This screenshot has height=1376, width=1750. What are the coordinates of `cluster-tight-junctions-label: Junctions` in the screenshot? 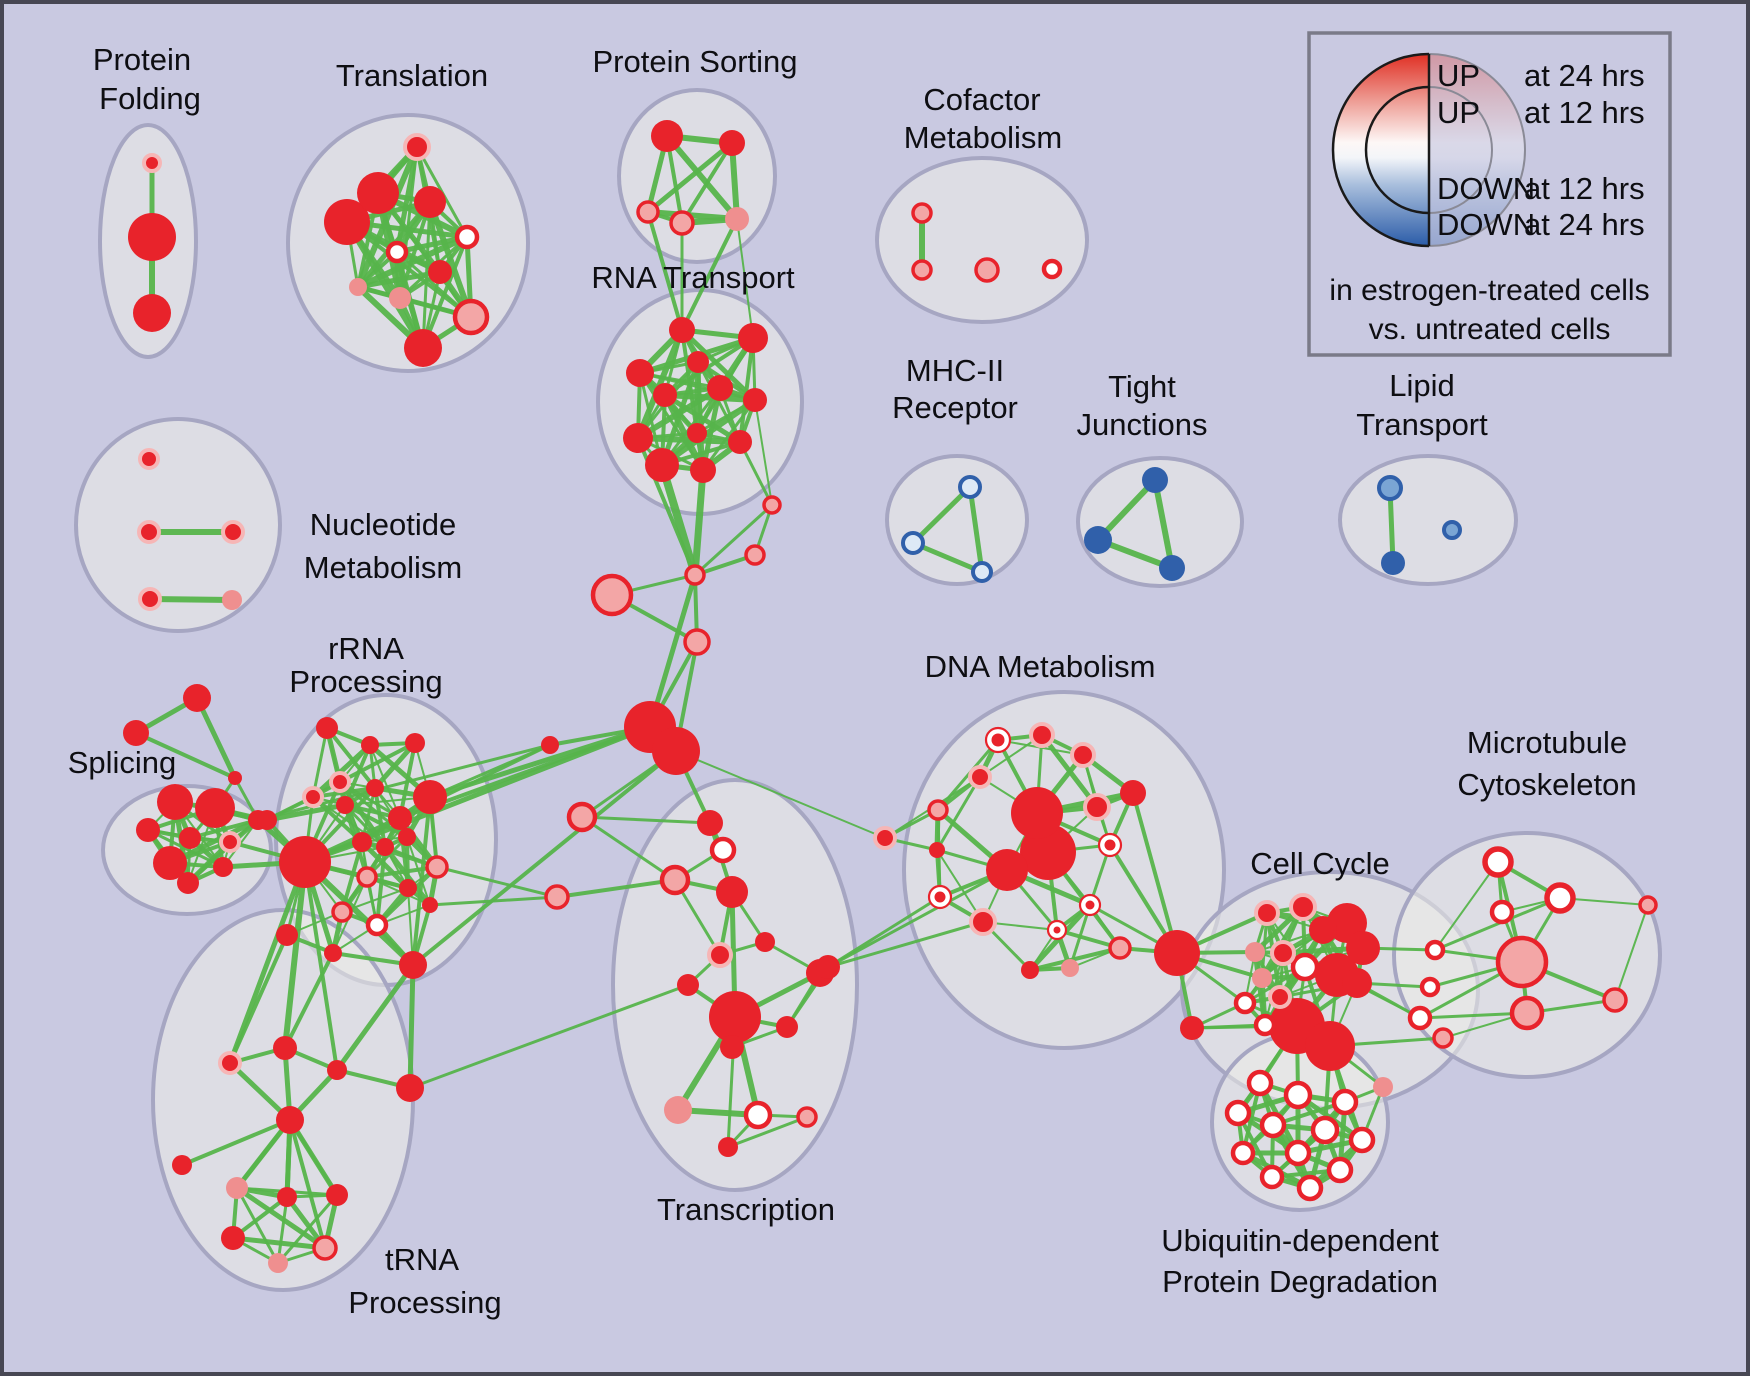 It's located at (1142, 424).